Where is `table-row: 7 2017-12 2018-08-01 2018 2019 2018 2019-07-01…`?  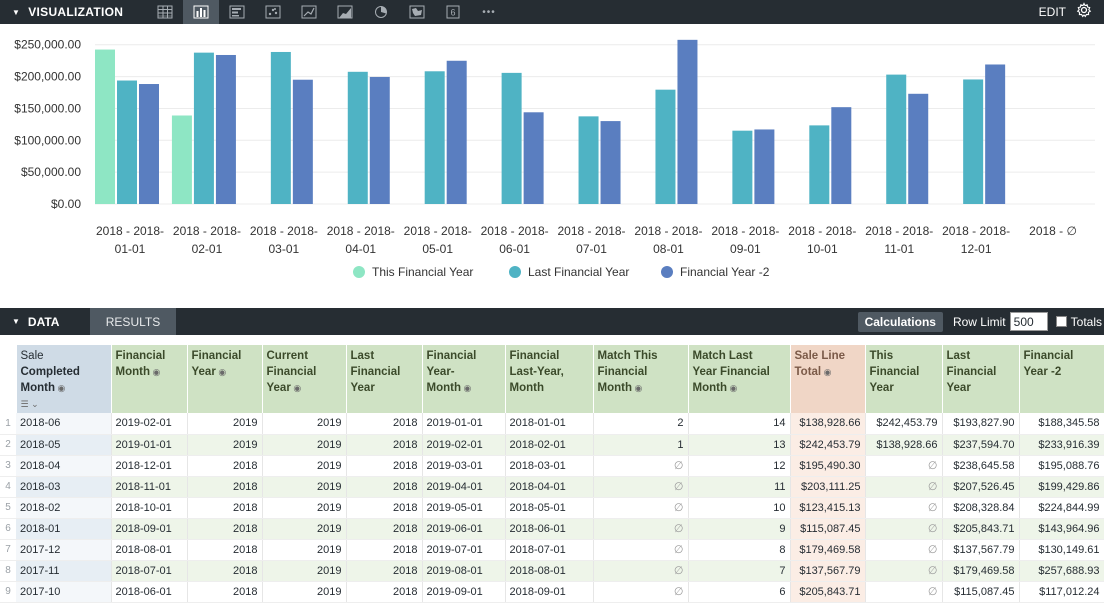 table-row: 7 2017-12 2018-08-01 2018 2019 2018 2019-07-01… is located at coordinates (552, 550).